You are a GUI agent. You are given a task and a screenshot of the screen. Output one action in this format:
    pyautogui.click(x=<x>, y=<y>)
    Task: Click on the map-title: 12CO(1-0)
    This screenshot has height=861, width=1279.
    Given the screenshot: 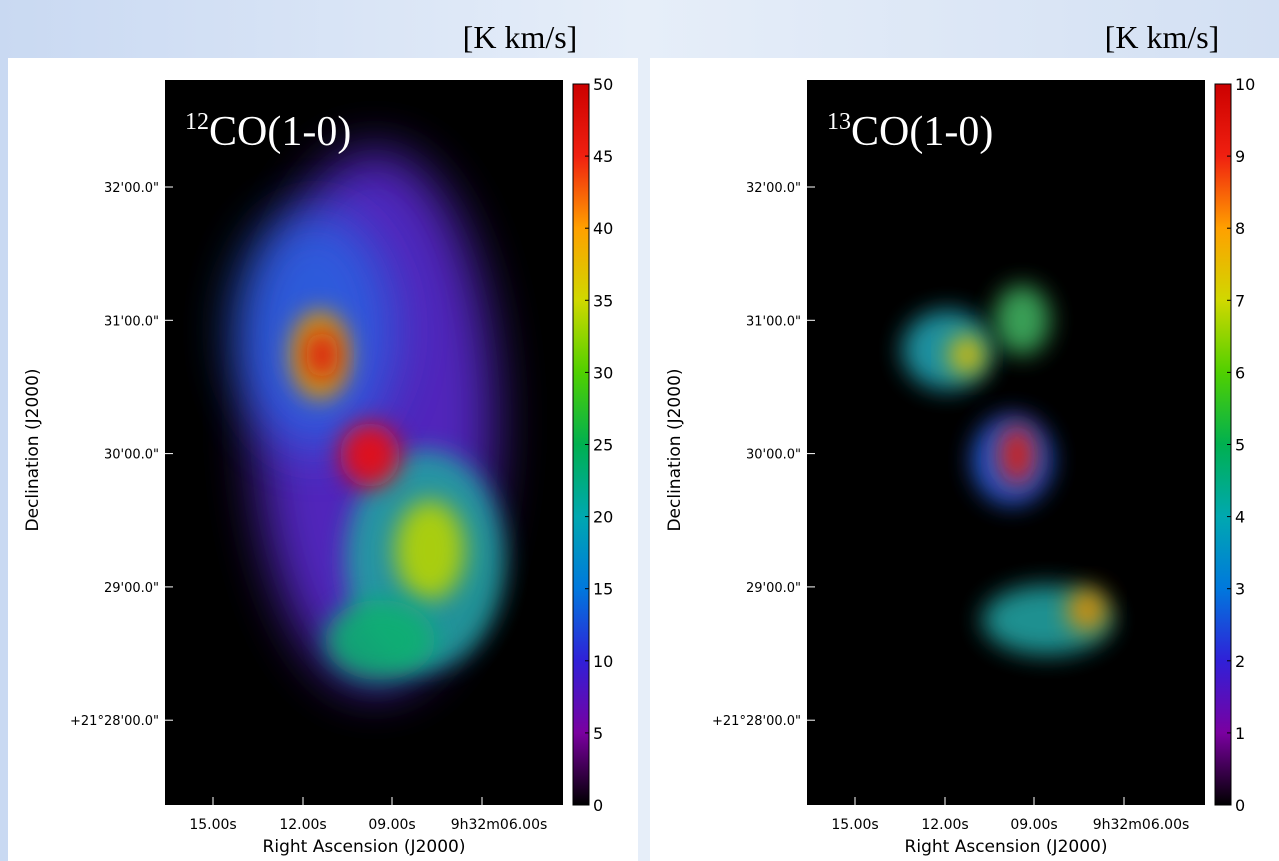 What is the action you would take?
    pyautogui.click(x=268, y=132)
    